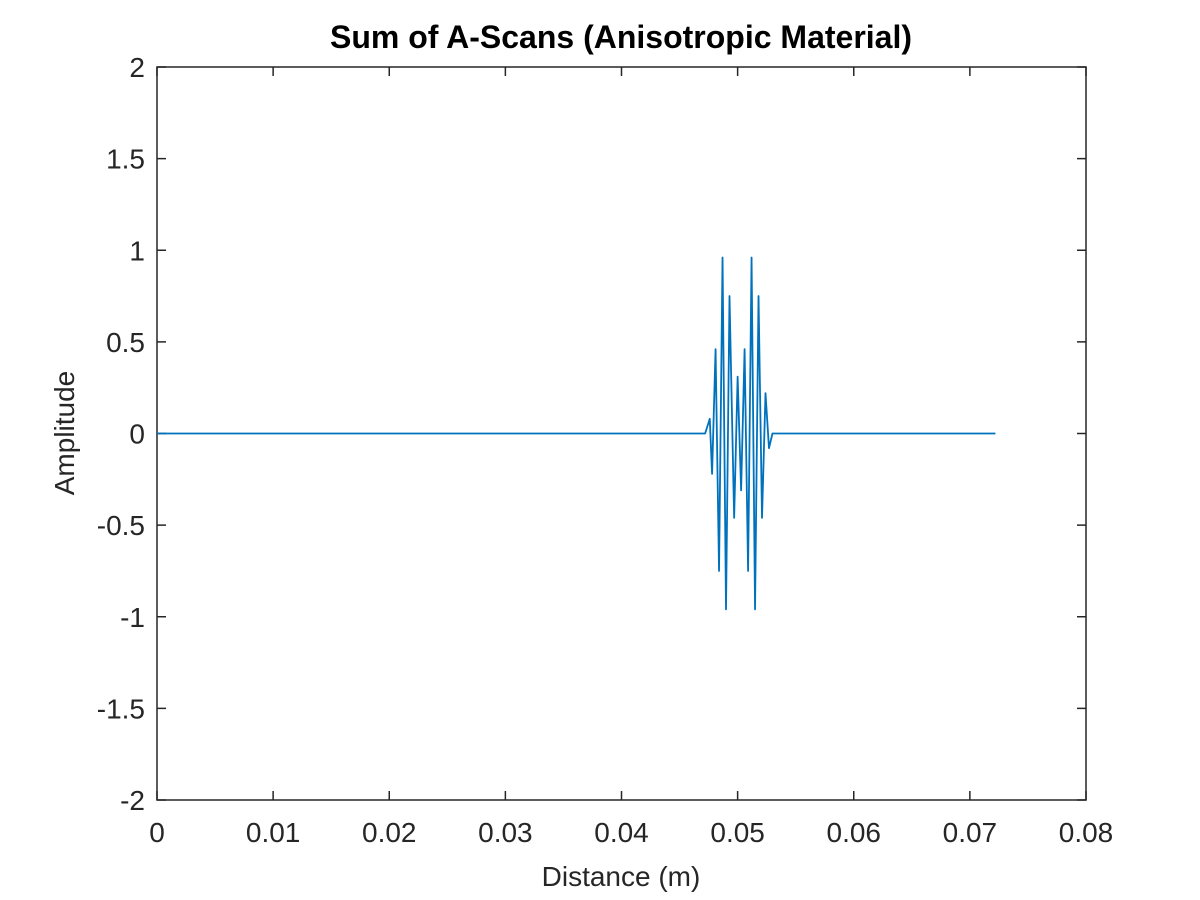 This screenshot has width=1200, height=900. Describe the element at coordinates (1086, 832) in the screenshot. I see `x-tick-label: 0.08` at that location.